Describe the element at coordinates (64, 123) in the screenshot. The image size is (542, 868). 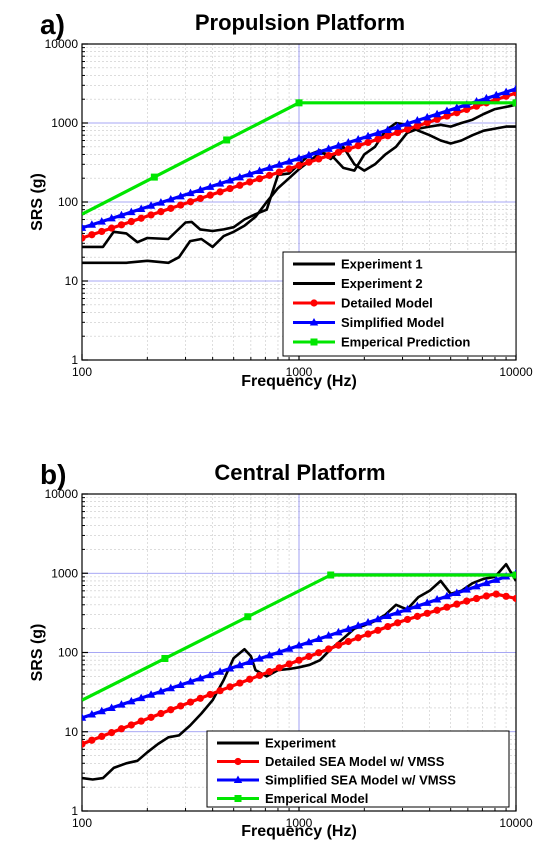
I see `y-tick-label: 1000` at that location.